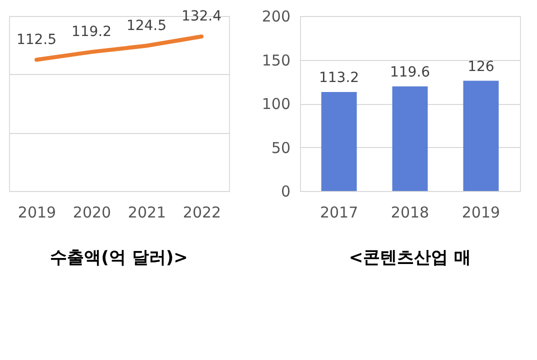 This screenshot has height=360, width=537. I want to click on data-label: 112.5, so click(36, 40).